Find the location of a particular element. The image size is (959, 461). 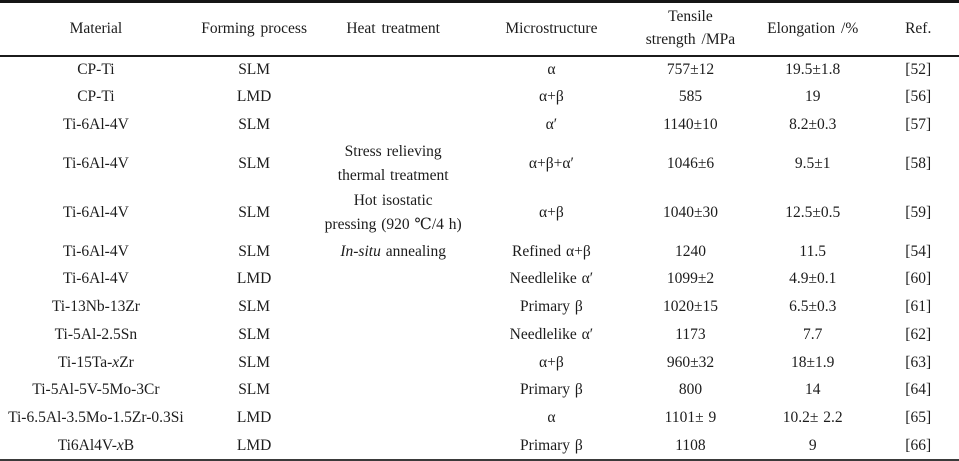

cell-elong: 19 is located at coordinates (812, 97).